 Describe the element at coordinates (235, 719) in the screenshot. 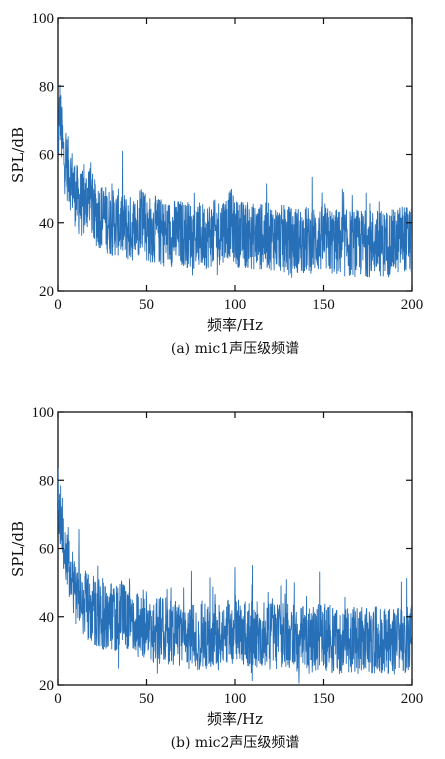

I see `x-axis-label-b: 频率/Hz` at that location.